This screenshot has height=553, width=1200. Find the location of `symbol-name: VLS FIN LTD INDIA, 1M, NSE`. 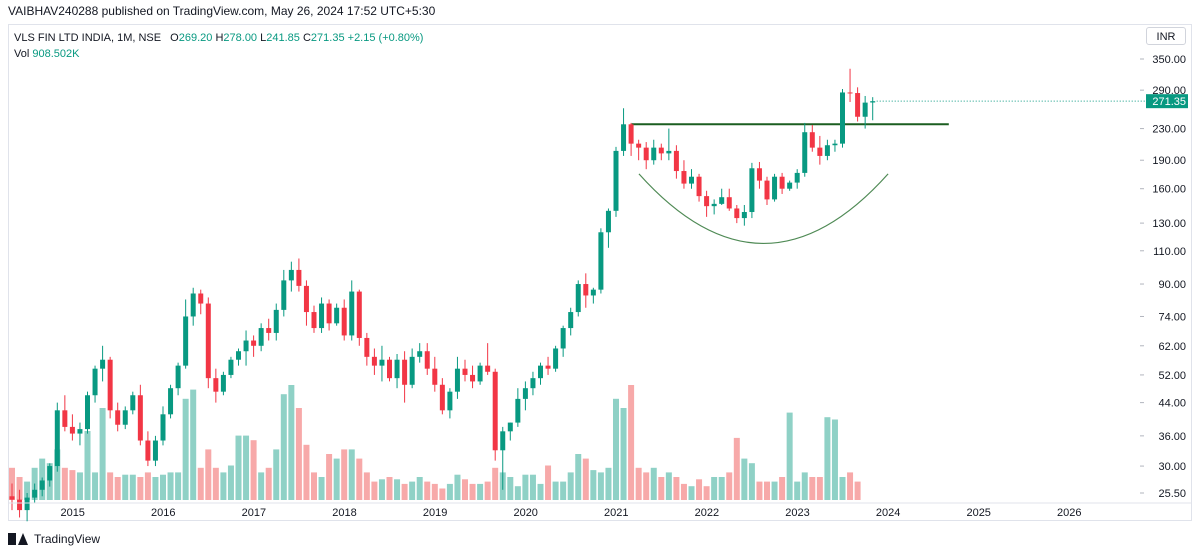

symbol-name: VLS FIN LTD INDIA, 1M, NSE is located at coordinates (88, 38).